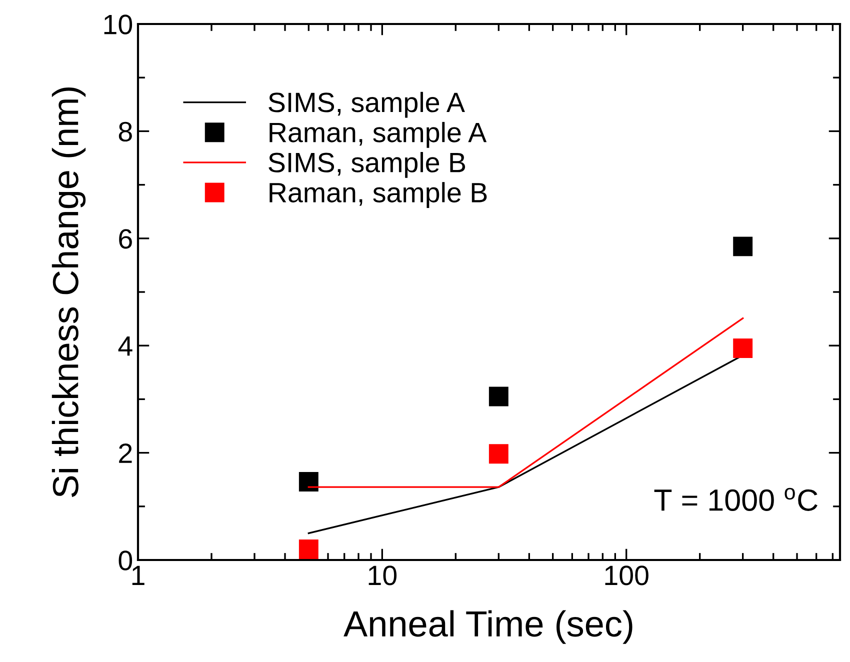 This screenshot has width=850, height=662. Describe the element at coordinates (378, 195) in the screenshot. I see `legend-label: Raman, sample B` at that location.